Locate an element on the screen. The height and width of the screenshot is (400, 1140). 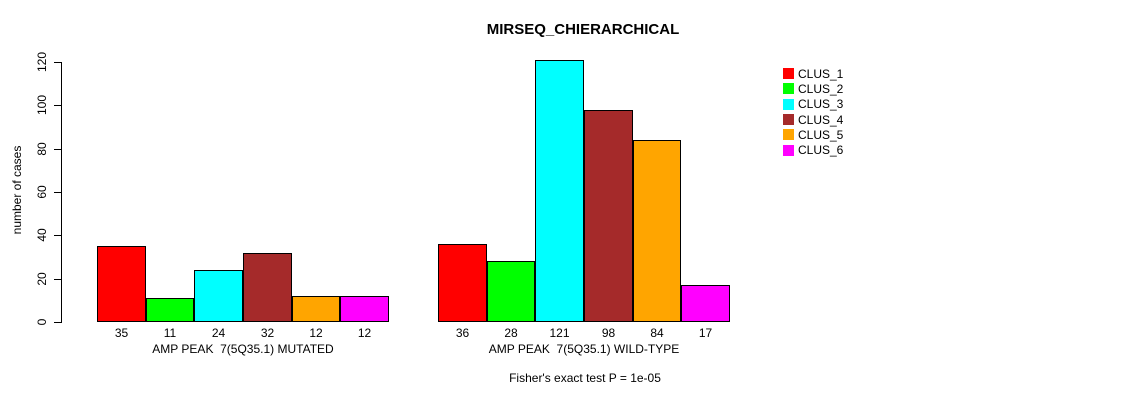
bar-value-label: 36 is located at coordinates (462, 333).